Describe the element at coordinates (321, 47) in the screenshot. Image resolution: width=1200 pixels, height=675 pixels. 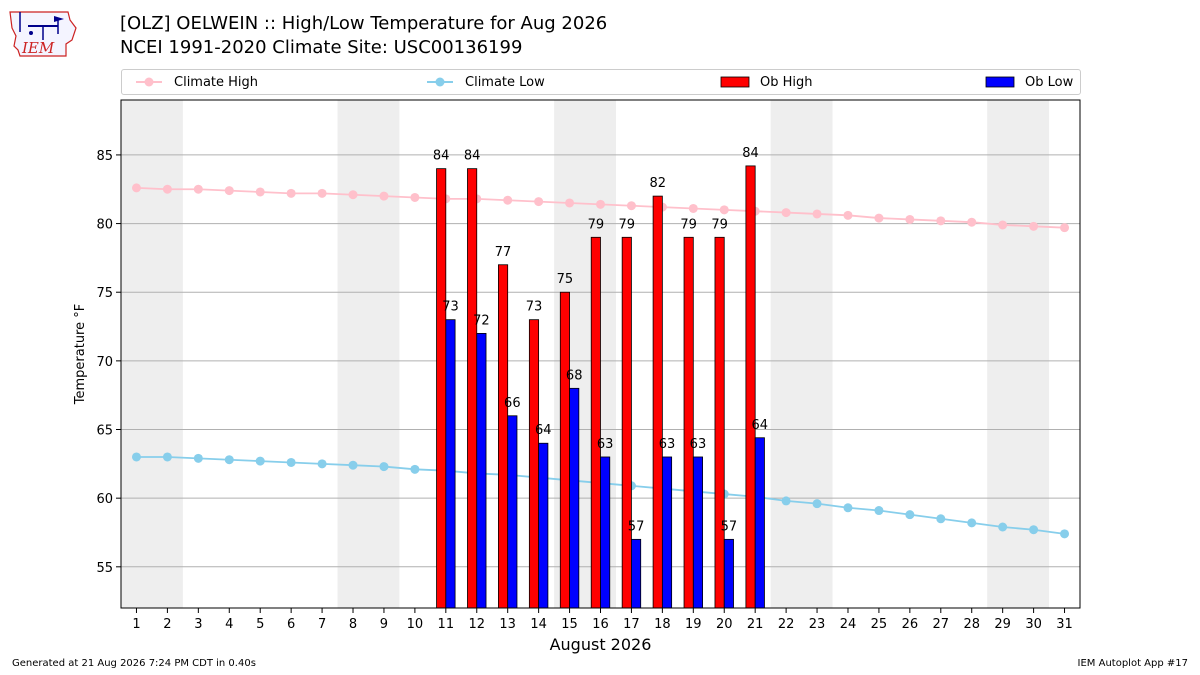
I see `chart-subtitle: NCEI 1991-2020 Climate Site: USC00136199` at that location.